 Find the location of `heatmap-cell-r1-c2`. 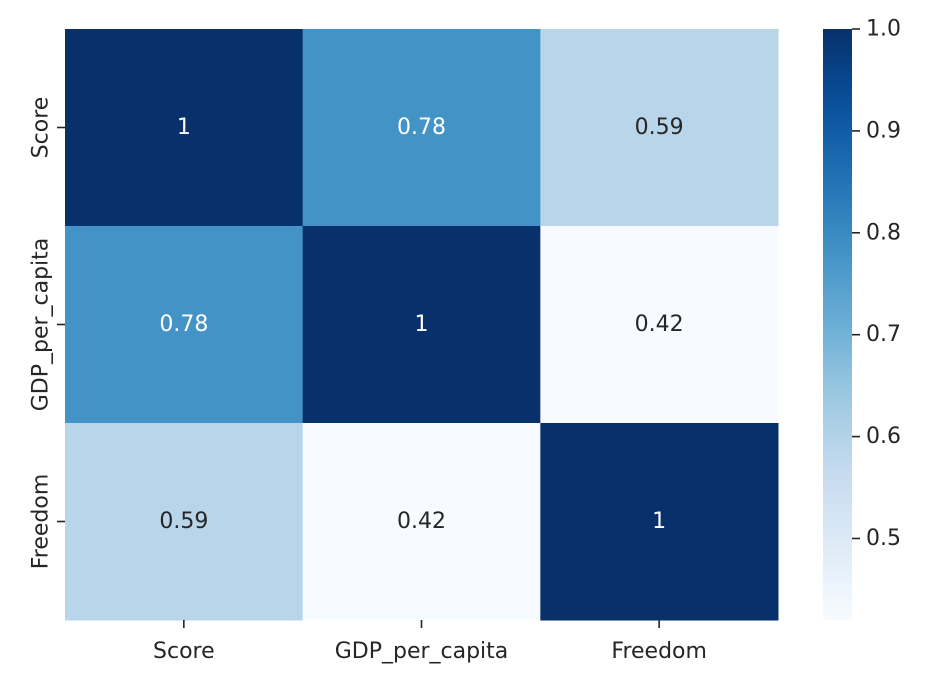

heatmap-cell-r1-c2 is located at coordinates (659, 325).